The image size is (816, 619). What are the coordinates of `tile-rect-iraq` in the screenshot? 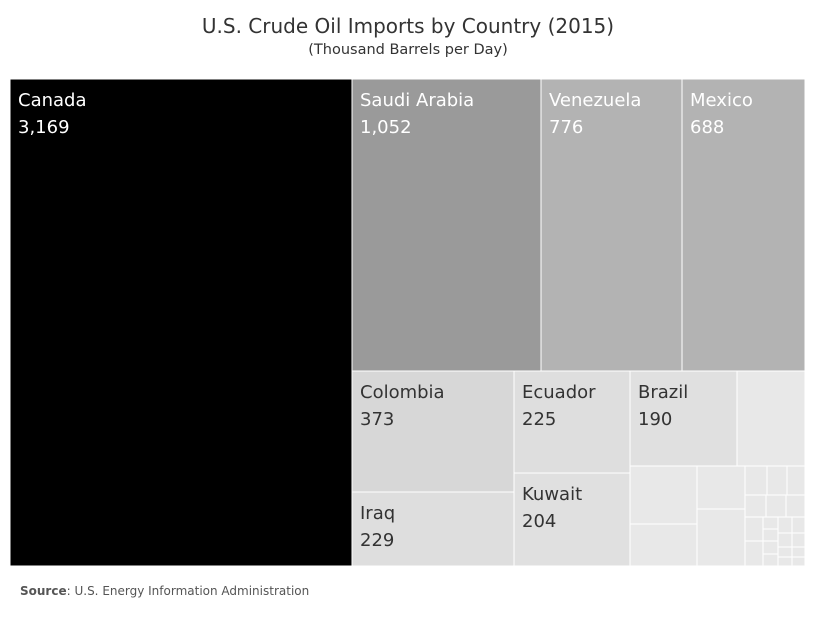 It's located at (433, 529).